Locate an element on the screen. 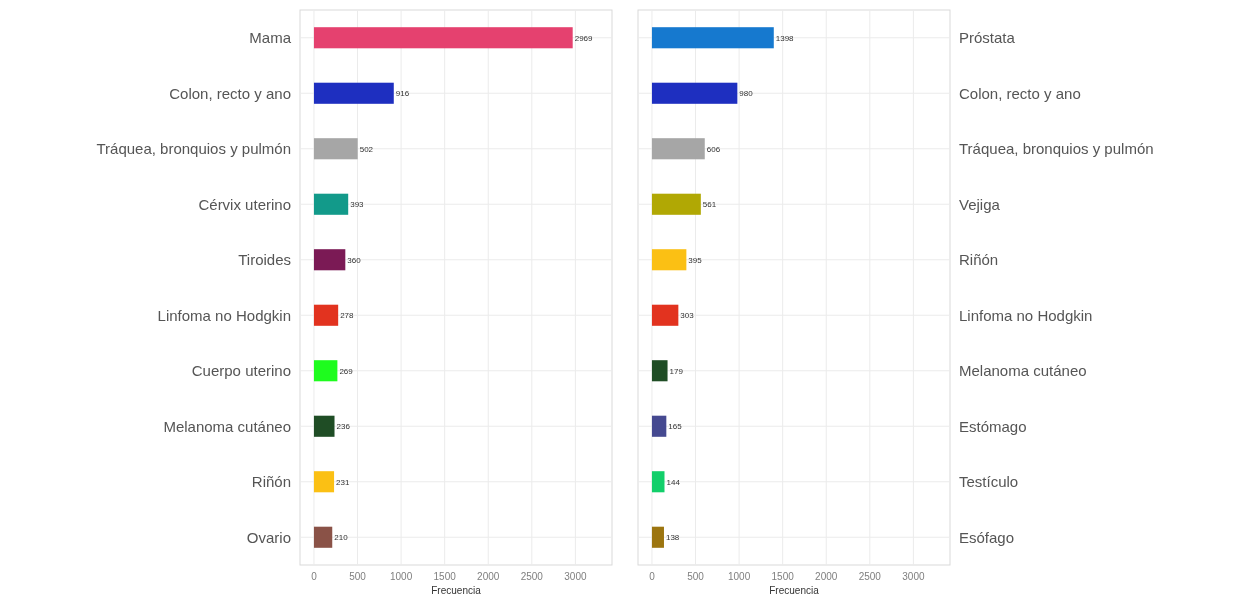 The image size is (1243, 599). y-tick-label: Mama is located at coordinates (270, 37).